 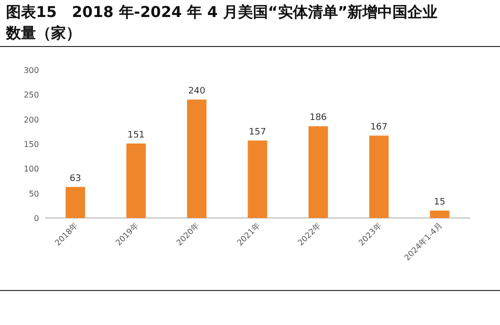 What do you see at coordinates (36, 218) in the screenshot?
I see `y-tick-label: 0` at bounding box center [36, 218].